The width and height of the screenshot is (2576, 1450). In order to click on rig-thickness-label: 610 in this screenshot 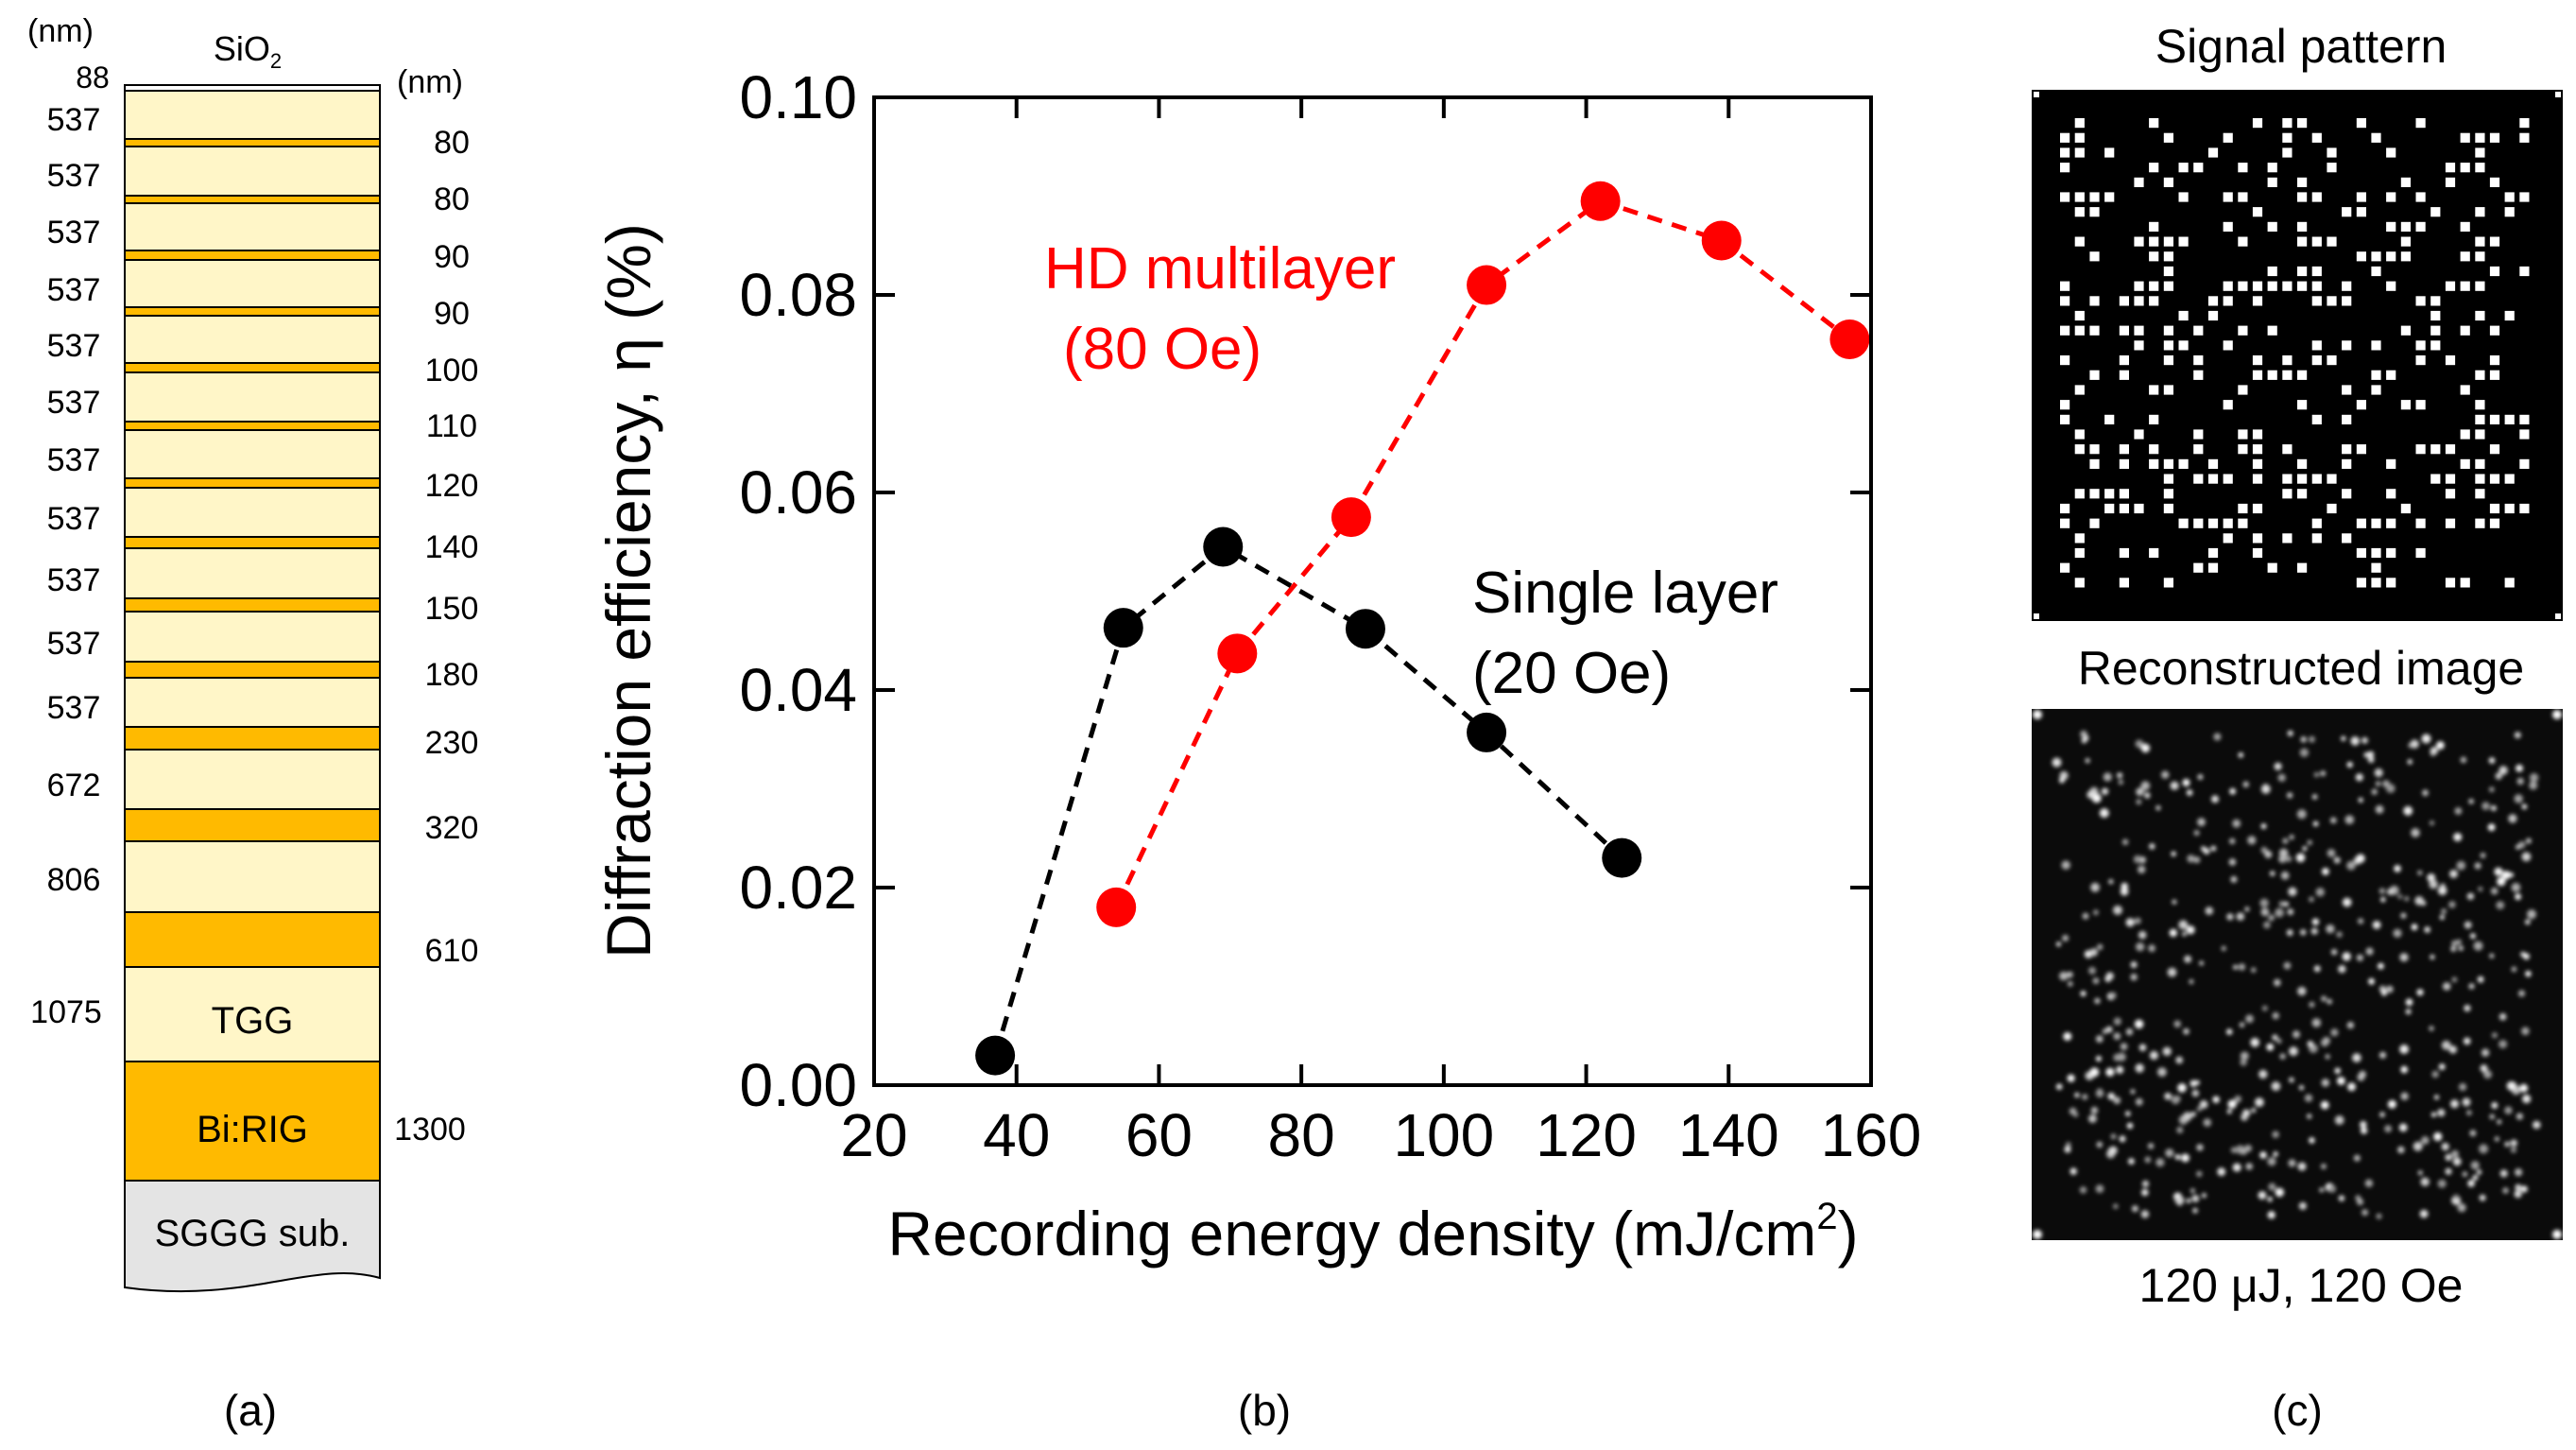, I will do `click(452, 951)`.